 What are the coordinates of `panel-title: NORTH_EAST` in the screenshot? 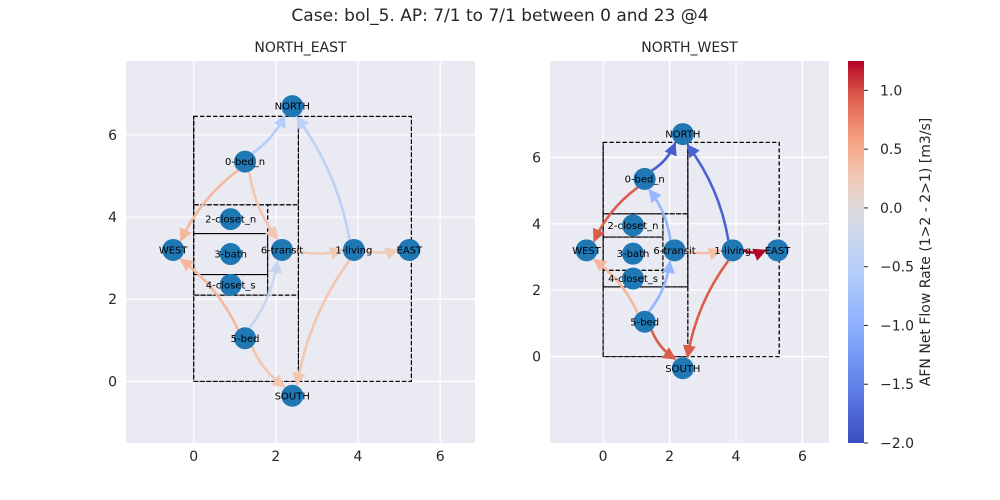 It's located at (300, 48).